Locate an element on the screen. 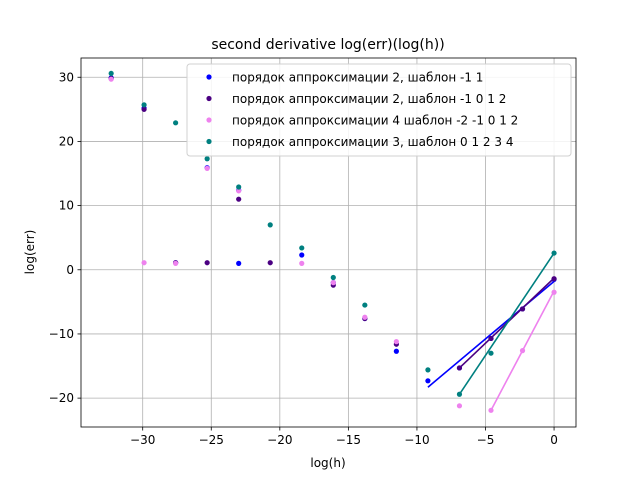  chart-title: second derivative log(err)(log(h)) is located at coordinates (327, 45).